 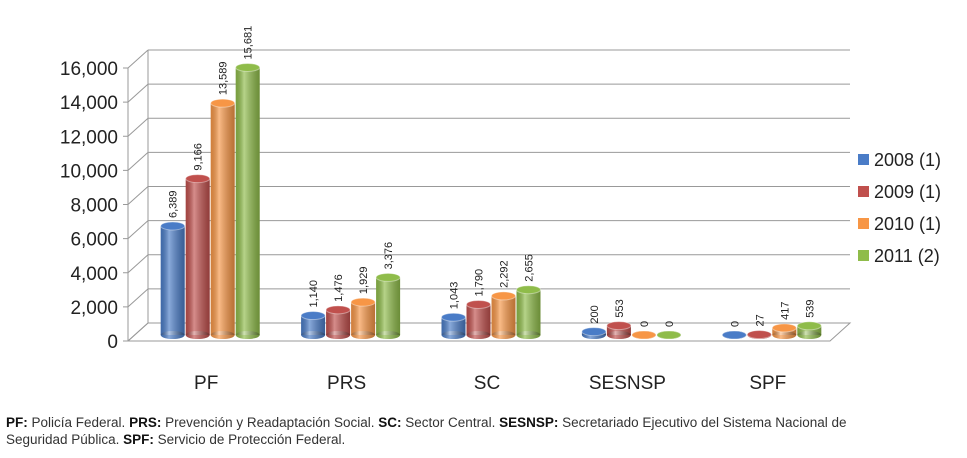 I want to click on note-text: Prevención y Readaptación Social., so click(x=270, y=422).